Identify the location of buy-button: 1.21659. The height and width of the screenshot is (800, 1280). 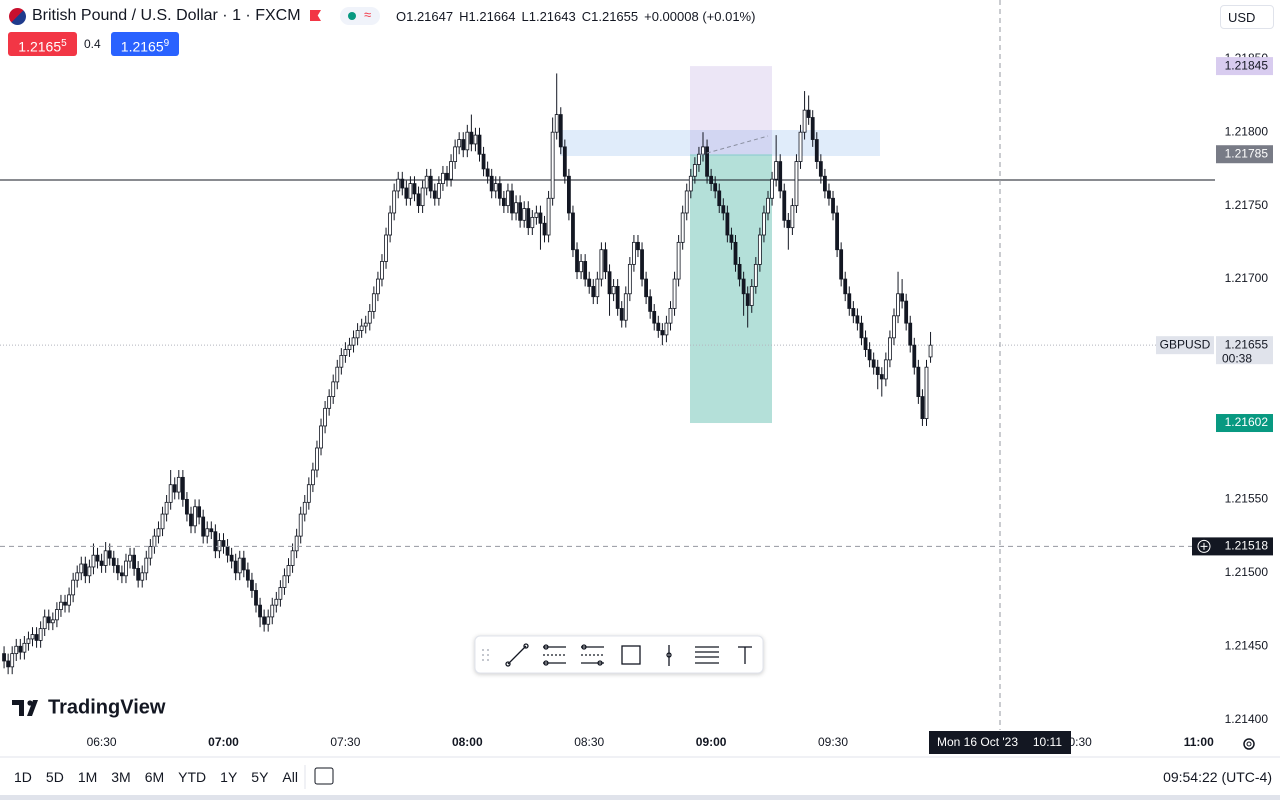
(145, 44).